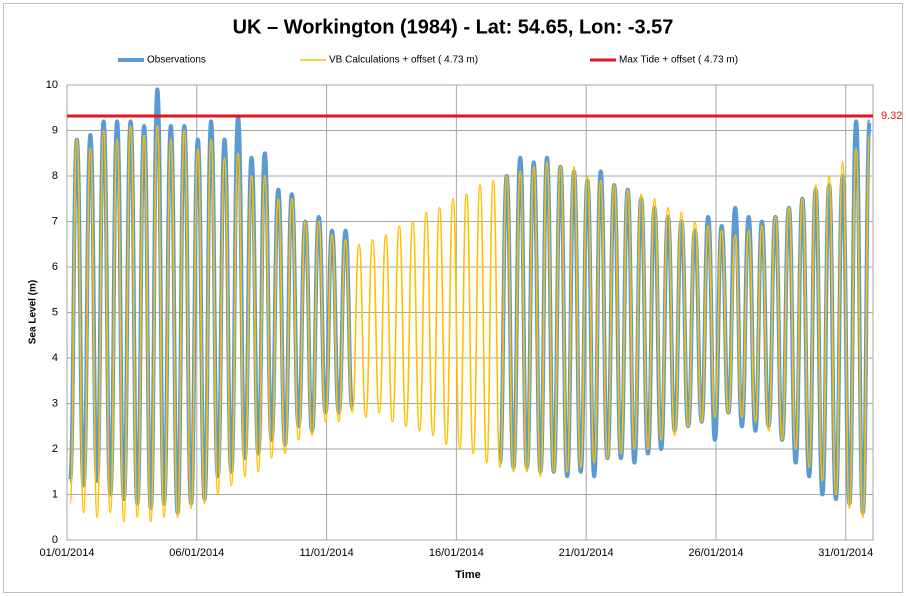 This screenshot has width=906, height=596. What do you see at coordinates (55, 312) in the screenshot?
I see `y-tick-label: 5` at bounding box center [55, 312].